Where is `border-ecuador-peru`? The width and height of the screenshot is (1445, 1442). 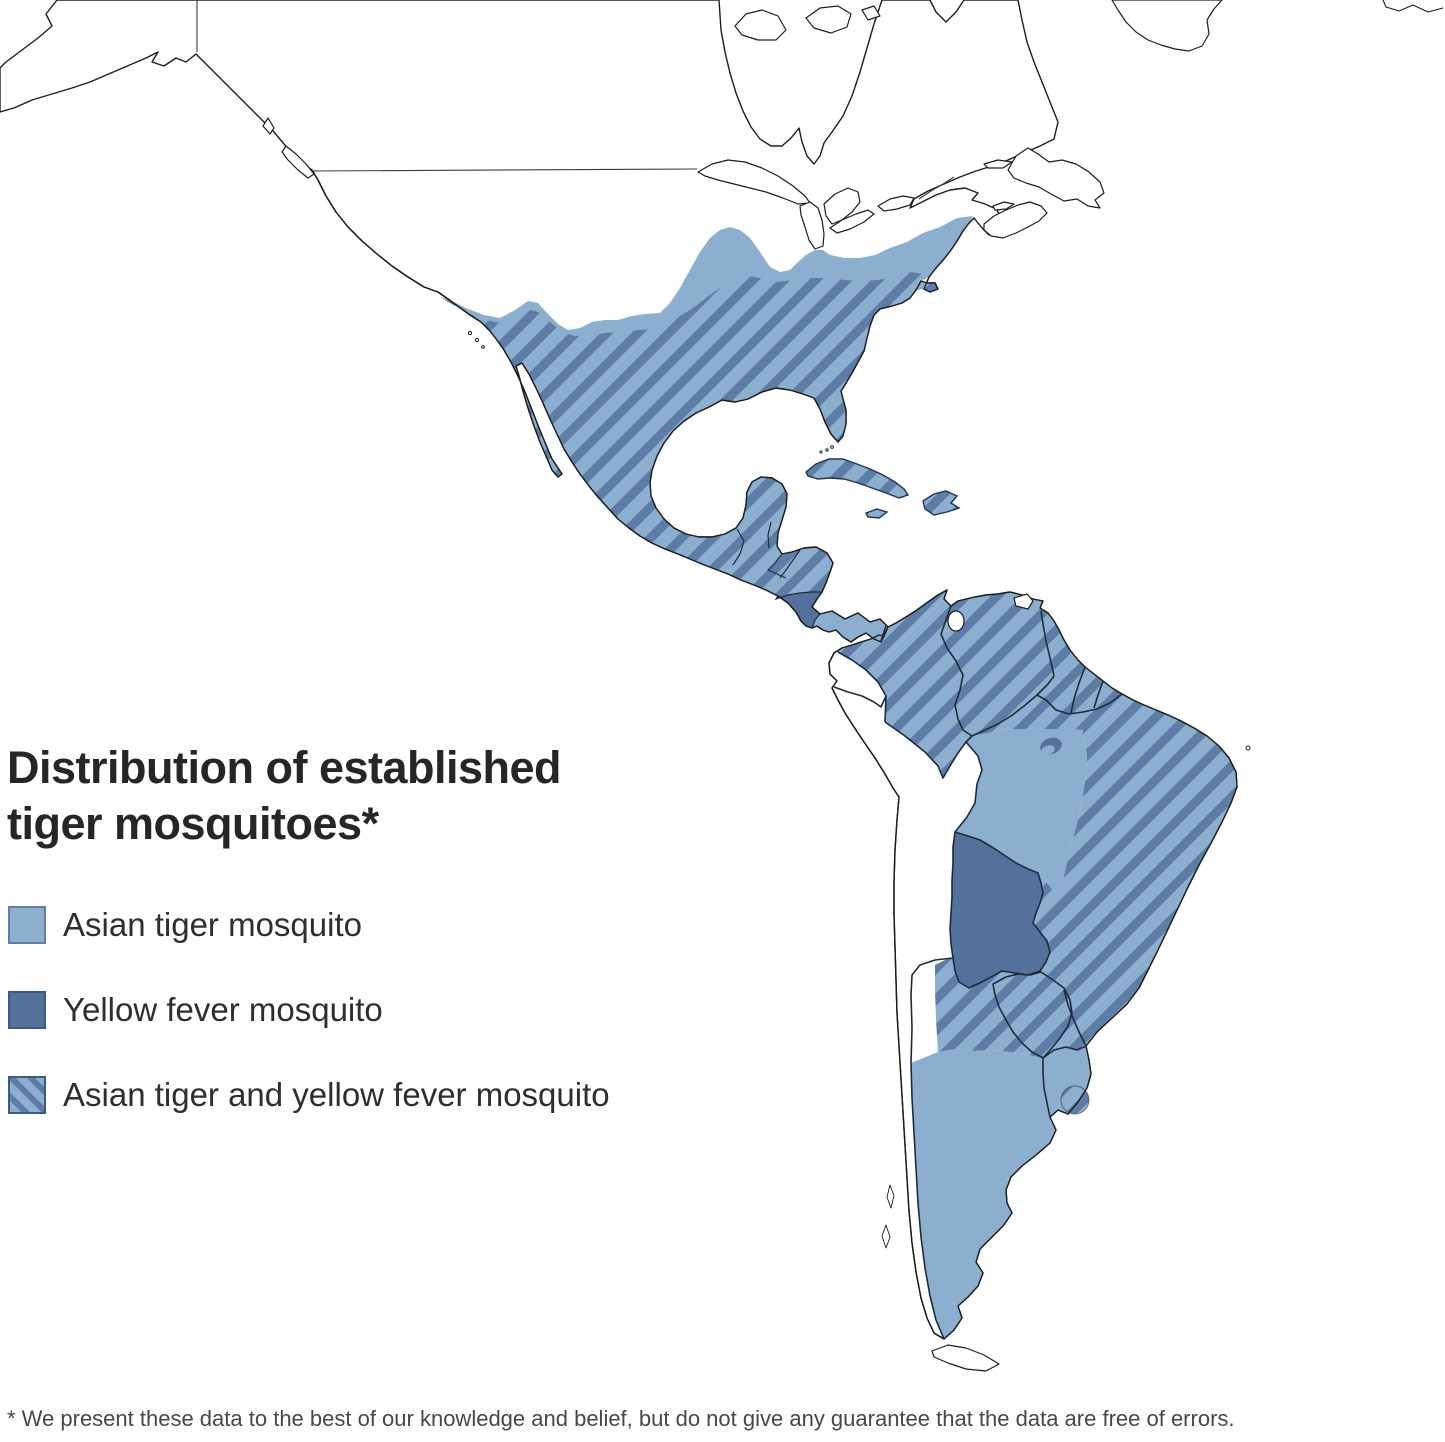 border-ecuador-peru is located at coordinates (860, 697).